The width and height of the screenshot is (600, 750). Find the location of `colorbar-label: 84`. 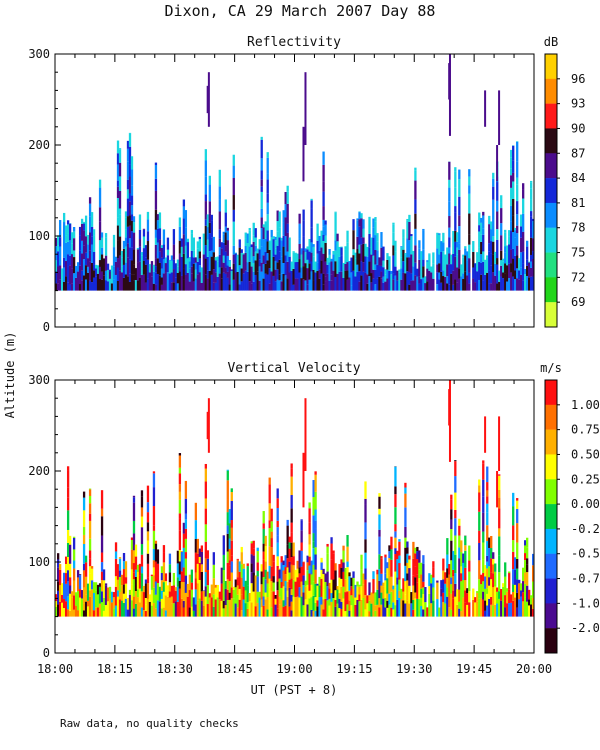

colorbar-label: 84 is located at coordinates (578, 178).